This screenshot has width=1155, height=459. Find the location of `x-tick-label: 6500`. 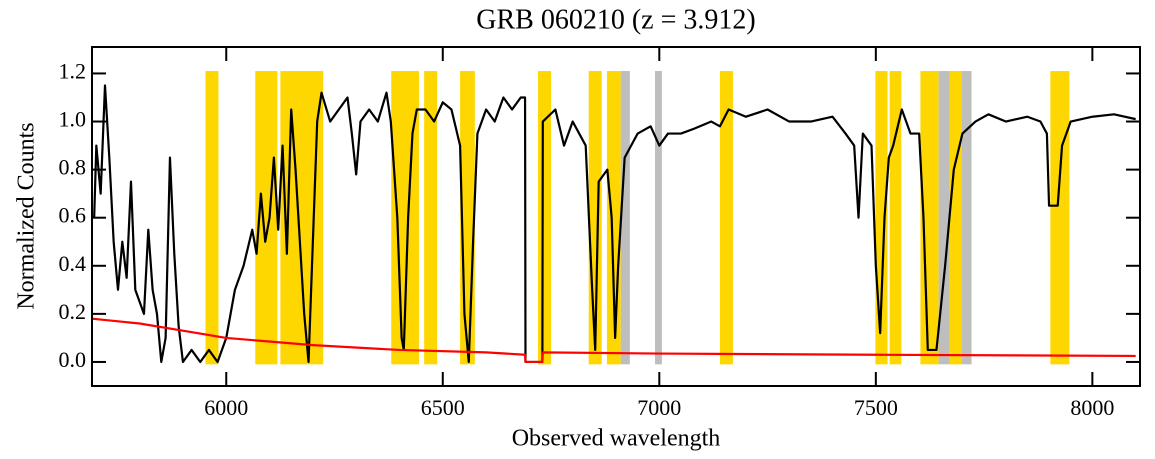

x-tick-label: 6500 is located at coordinates (443, 407).